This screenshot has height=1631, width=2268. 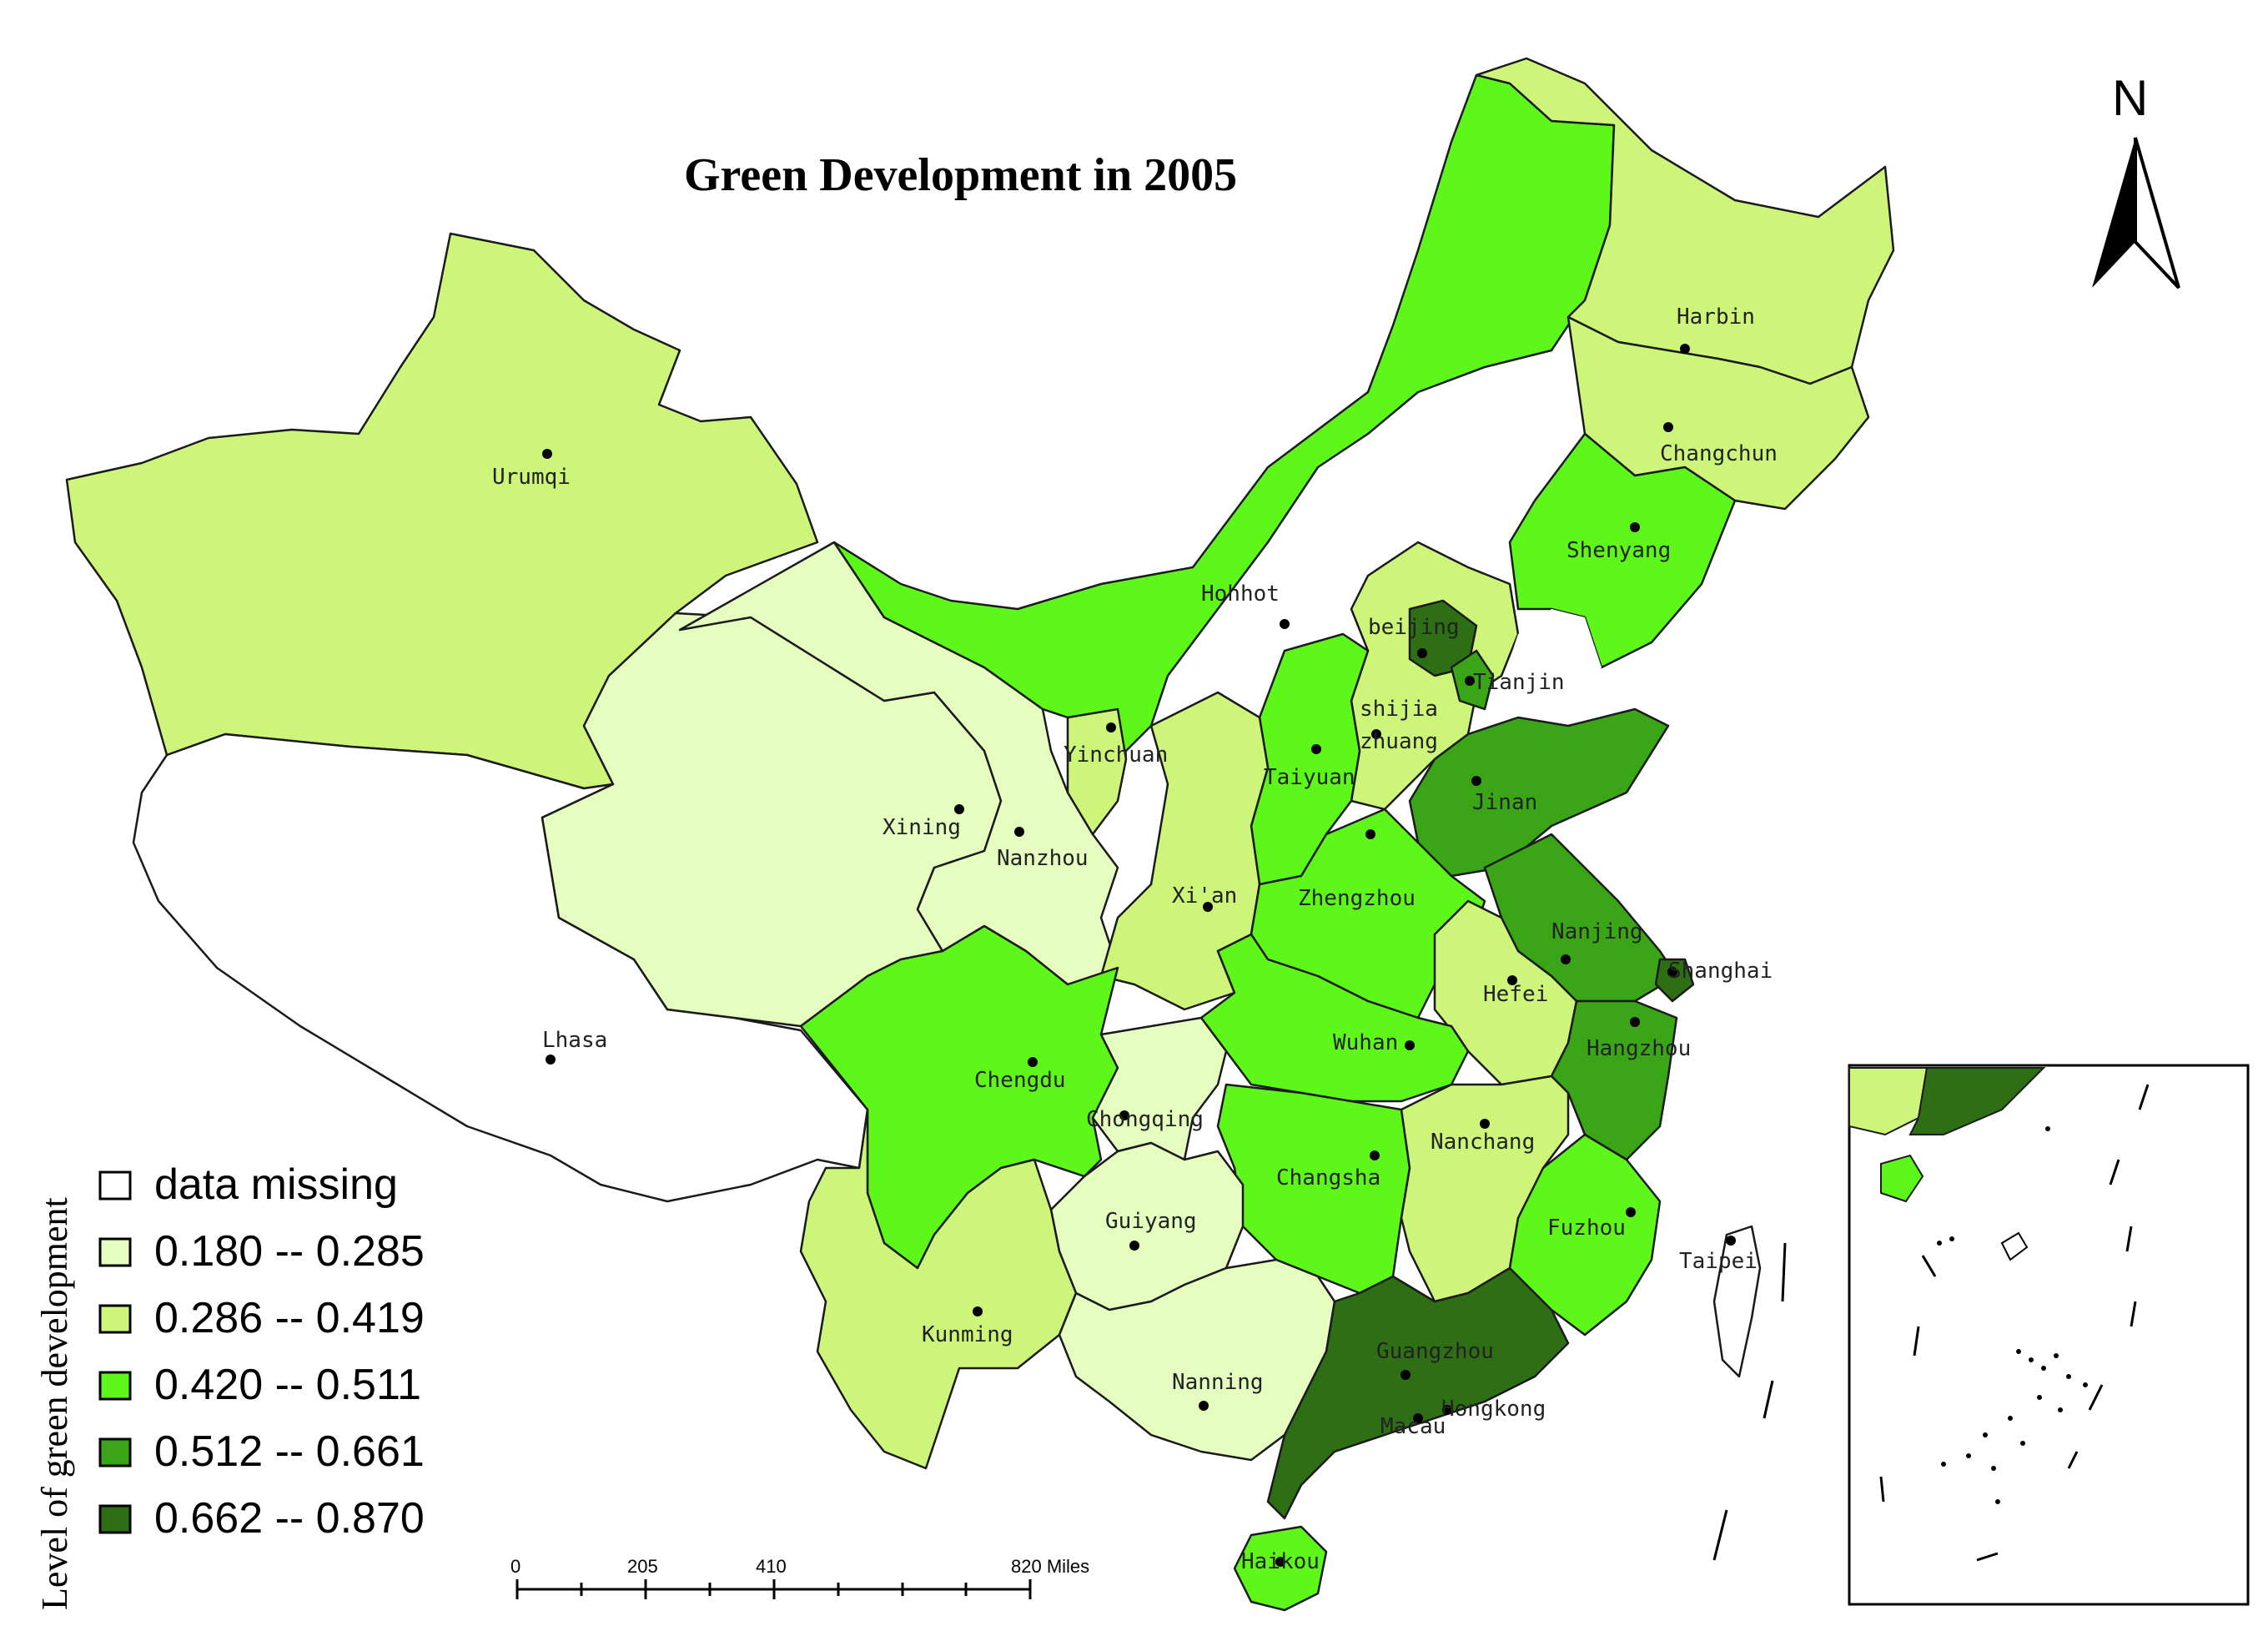 I want to click on city-dot-jinan, so click(x=1476, y=781).